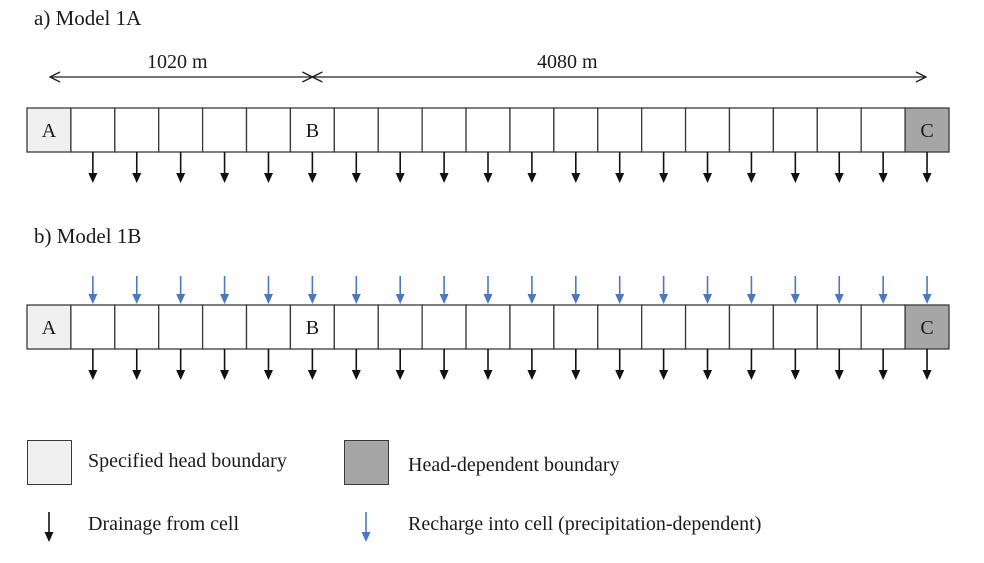 The width and height of the screenshot is (984, 563). I want to click on legend-drainage-label: Drainage from cell, so click(164, 524).